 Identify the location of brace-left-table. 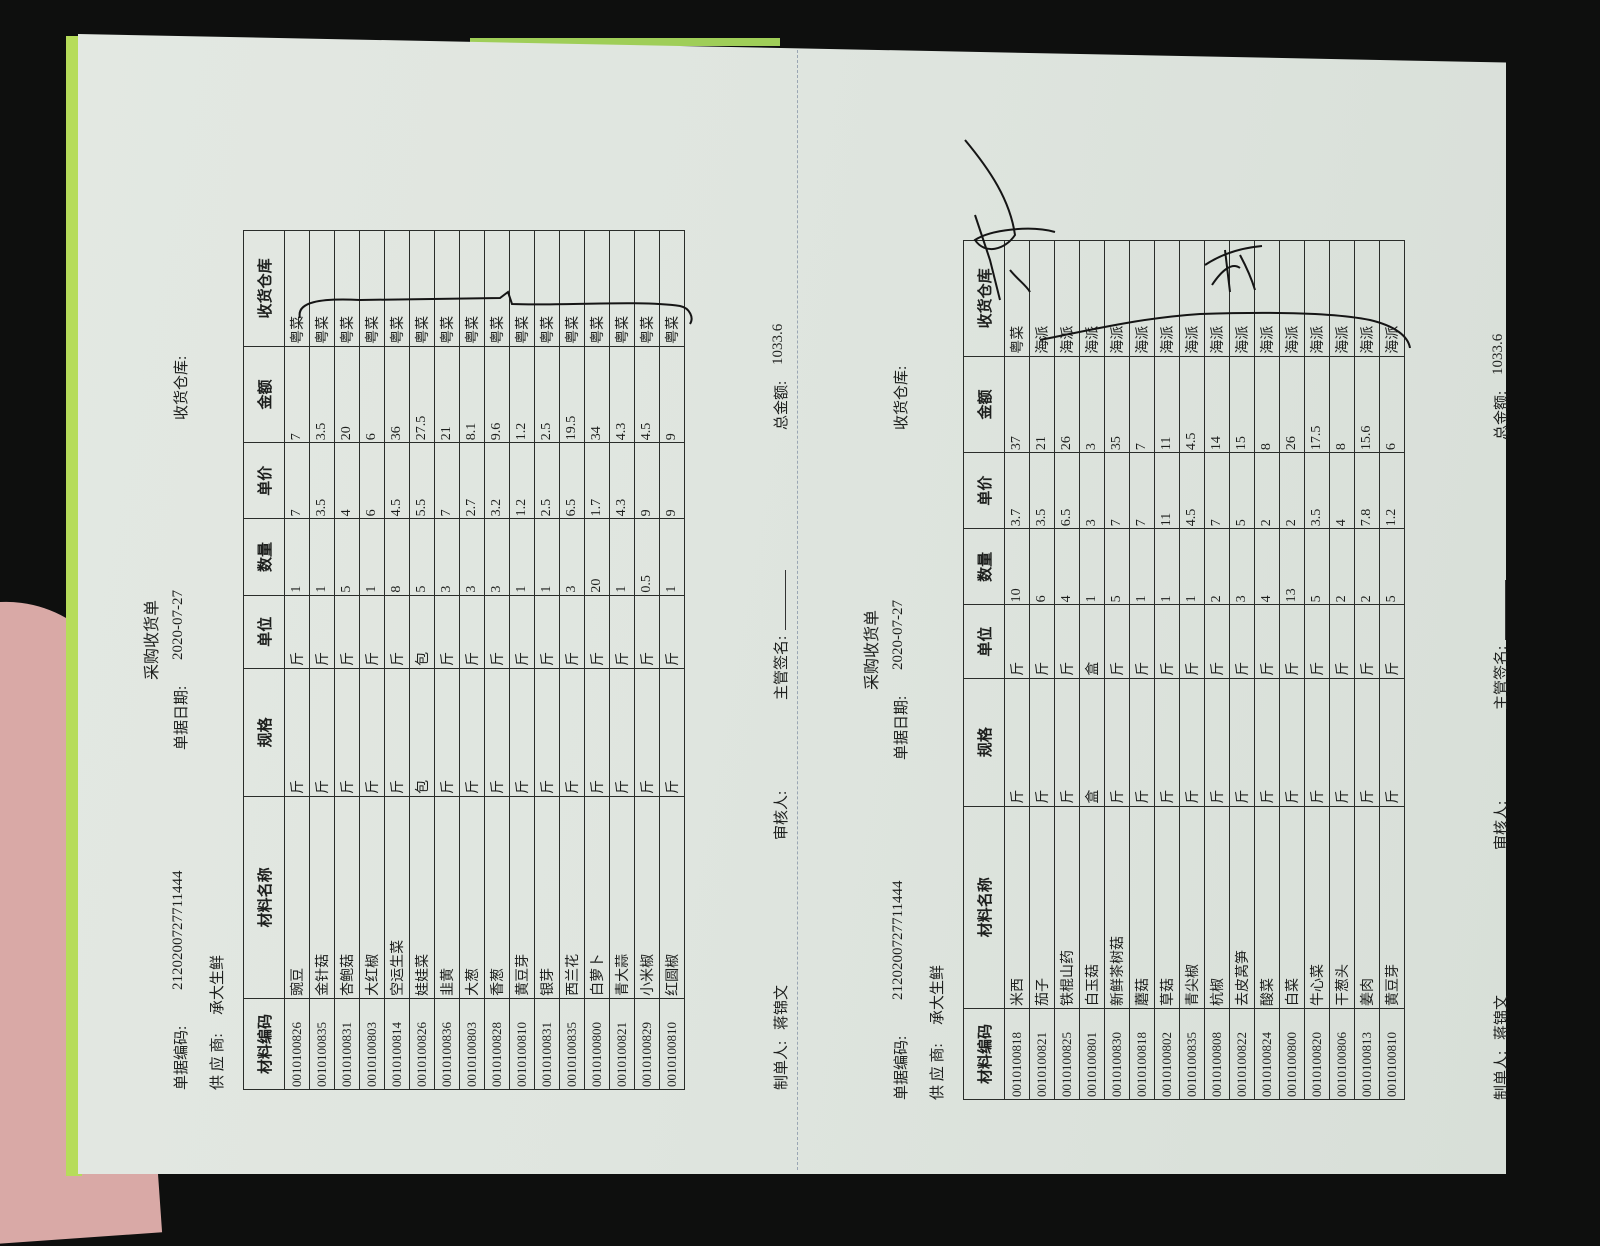
(495, 307).